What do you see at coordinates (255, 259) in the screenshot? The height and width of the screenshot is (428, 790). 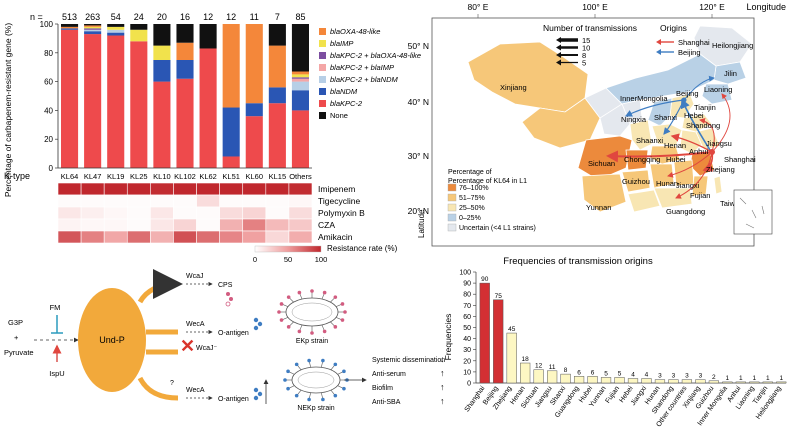 I see `colorbar-tick-0: 0` at bounding box center [255, 259].